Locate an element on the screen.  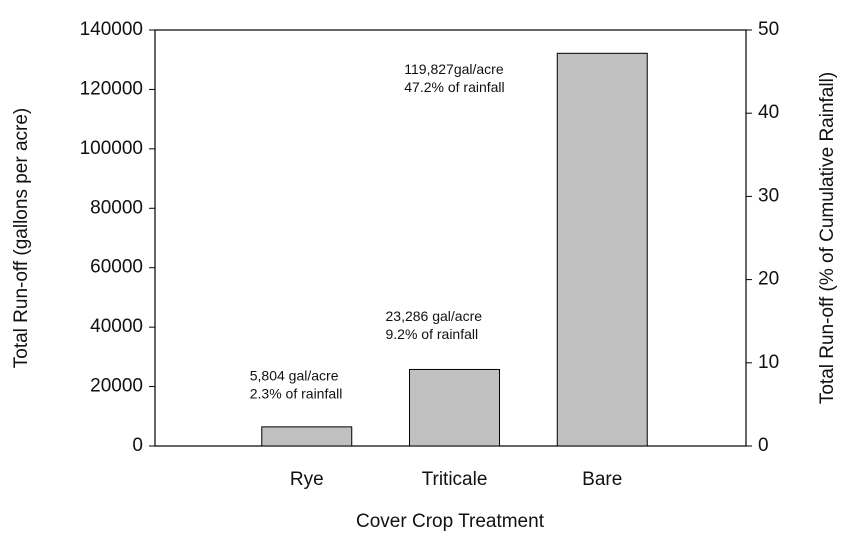
y-tick-label: 20000 is located at coordinates (116, 386).